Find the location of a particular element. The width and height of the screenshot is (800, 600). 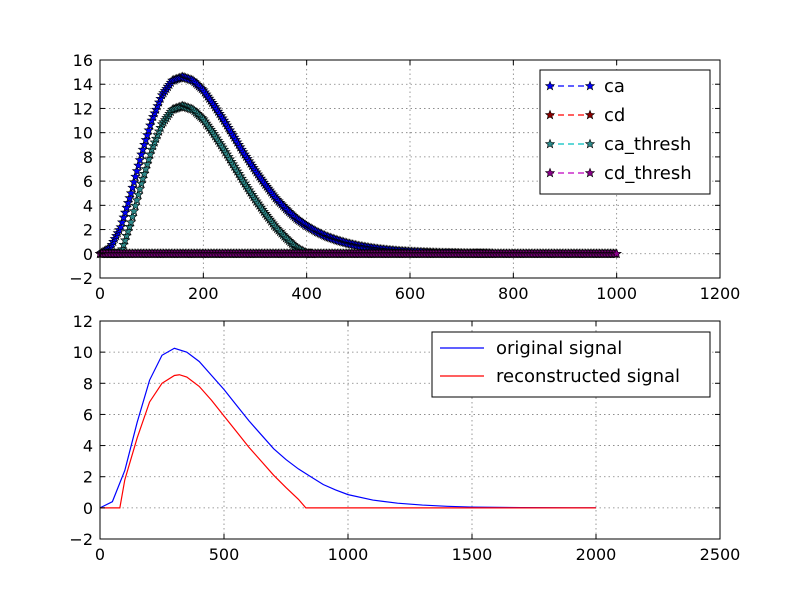

legend-label: original signal is located at coordinates (559, 348).